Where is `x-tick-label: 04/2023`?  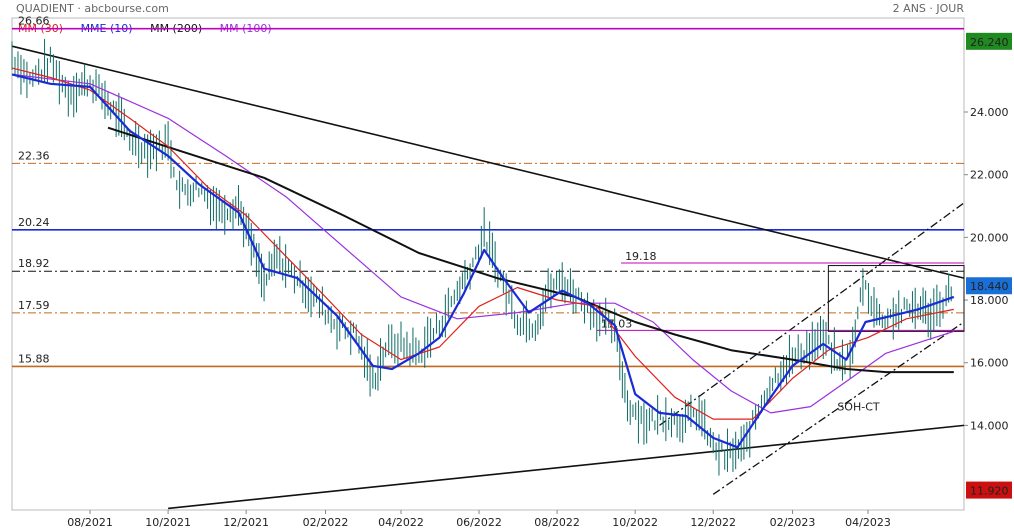 x-tick-label: 04/2023 is located at coordinates (868, 522).